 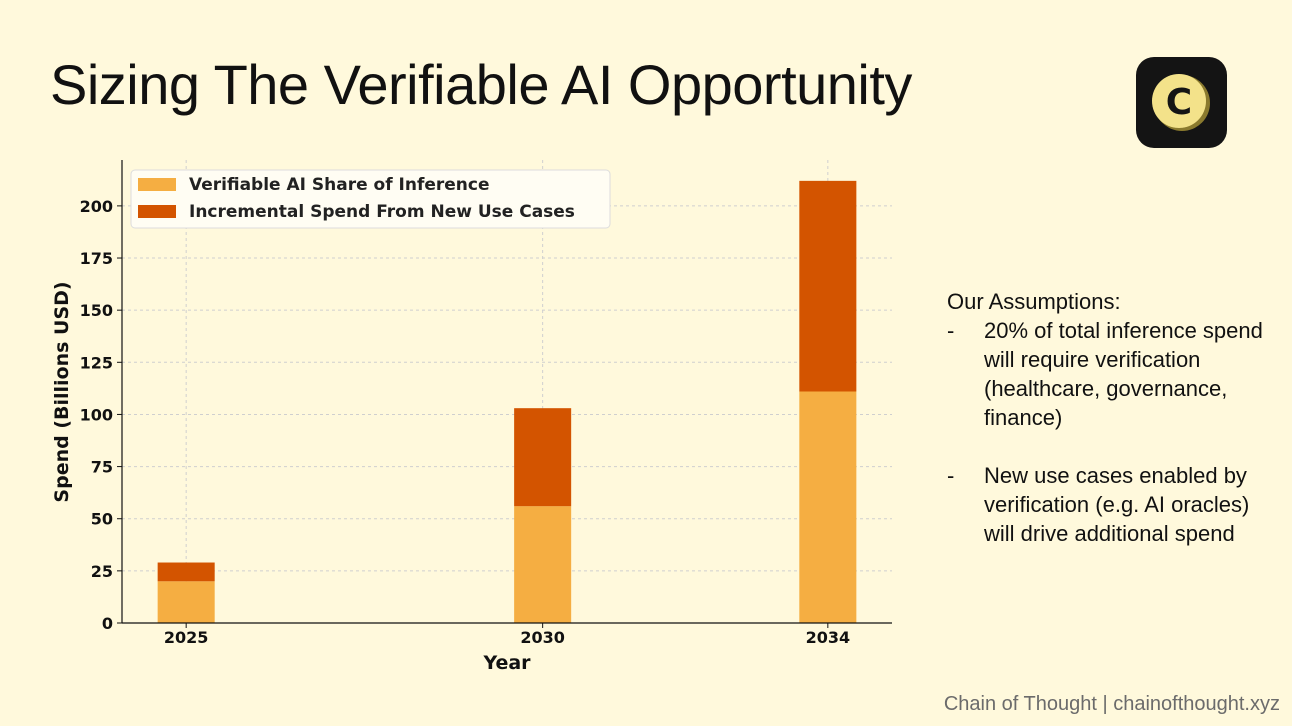 What do you see at coordinates (542, 637) in the screenshot?
I see `x-tick-label: 2030` at bounding box center [542, 637].